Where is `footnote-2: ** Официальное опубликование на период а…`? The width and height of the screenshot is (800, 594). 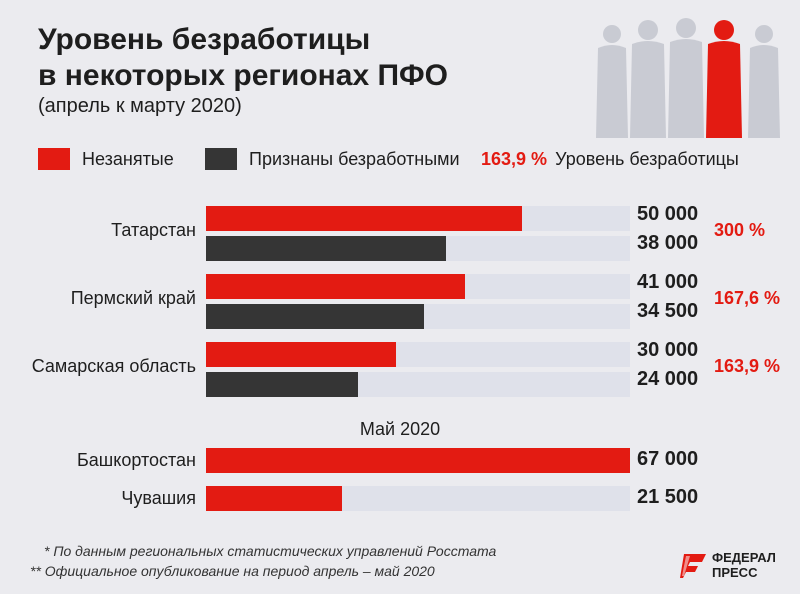
footnote-2: ** Официальное опубликование на период а… is located at coordinates (232, 571).